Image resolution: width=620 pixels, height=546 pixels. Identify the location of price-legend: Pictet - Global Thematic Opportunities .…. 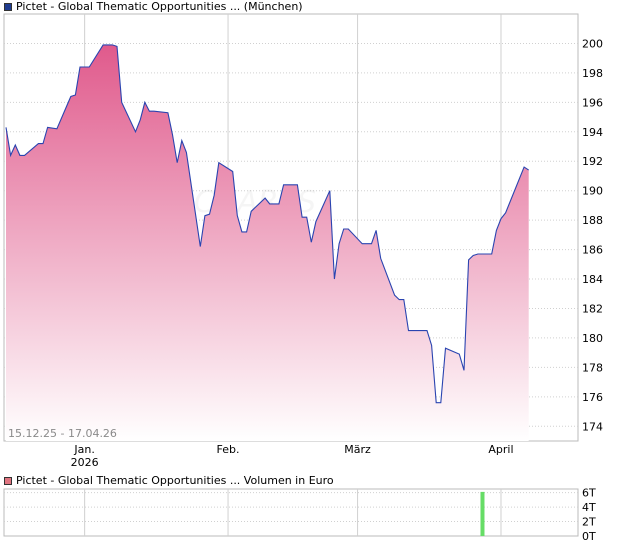
(153, 7).